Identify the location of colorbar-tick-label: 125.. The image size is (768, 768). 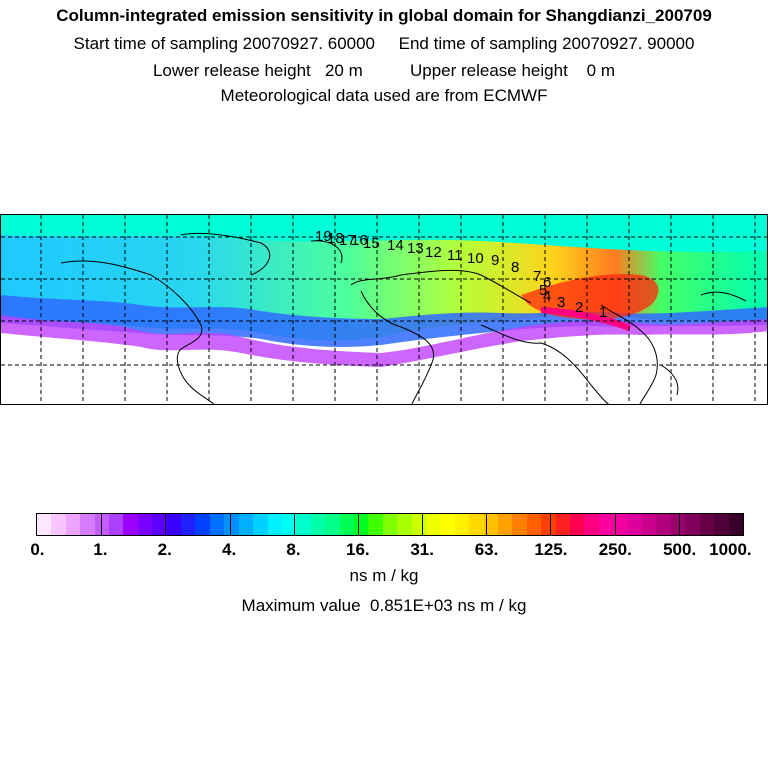
(551, 549).